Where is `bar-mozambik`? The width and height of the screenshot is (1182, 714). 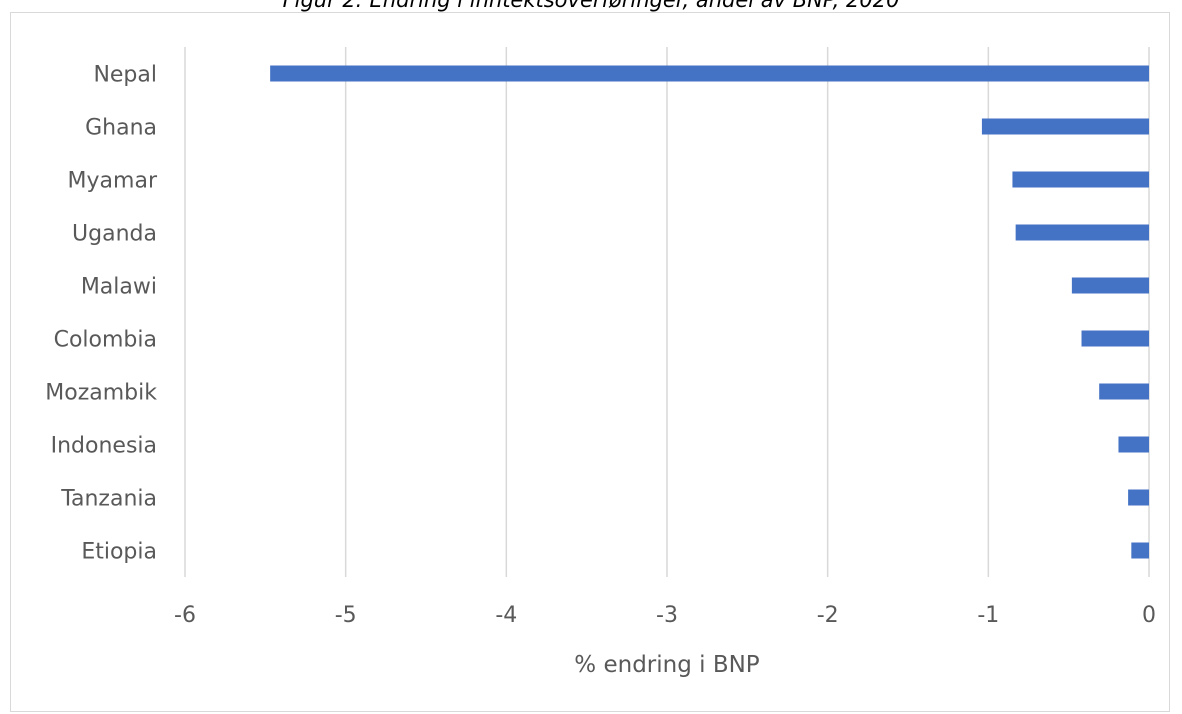 bar-mozambik is located at coordinates (1124, 391).